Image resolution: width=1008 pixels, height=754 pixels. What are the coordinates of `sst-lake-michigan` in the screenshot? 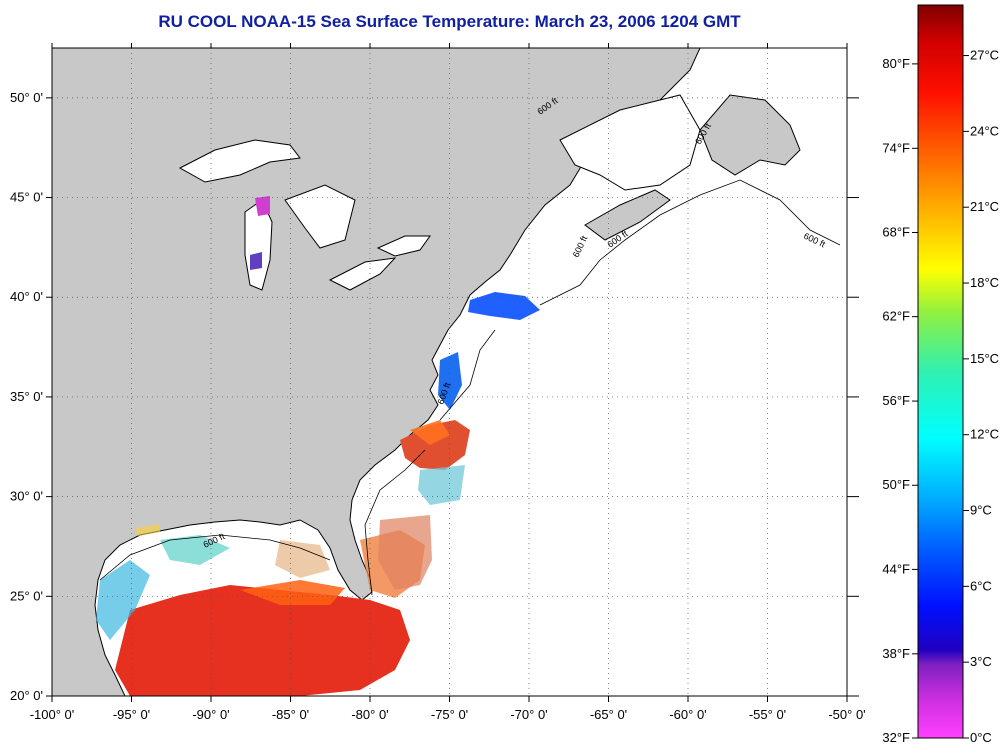 It's located at (256, 261).